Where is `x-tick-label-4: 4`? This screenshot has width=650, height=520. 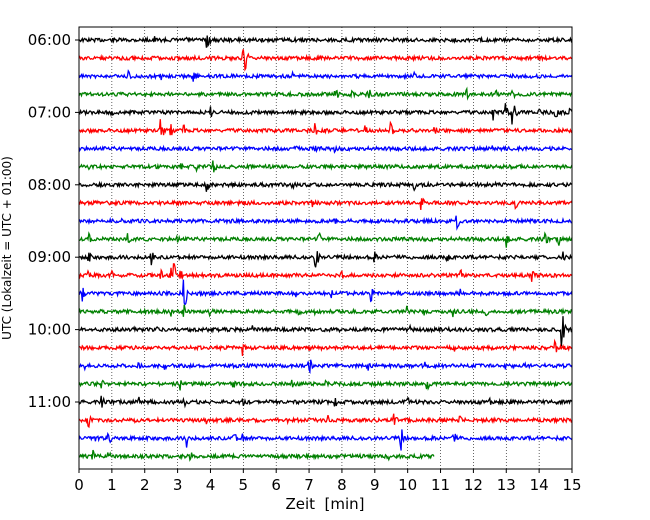
x-tick-label-4: 4 is located at coordinates (211, 485).